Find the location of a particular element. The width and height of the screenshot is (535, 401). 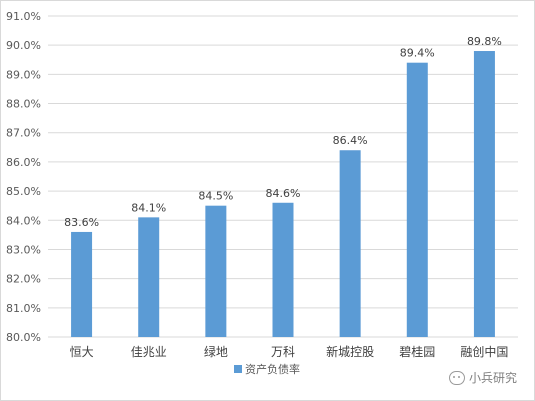

data-label: 86.4% is located at coordinates (350, 140).